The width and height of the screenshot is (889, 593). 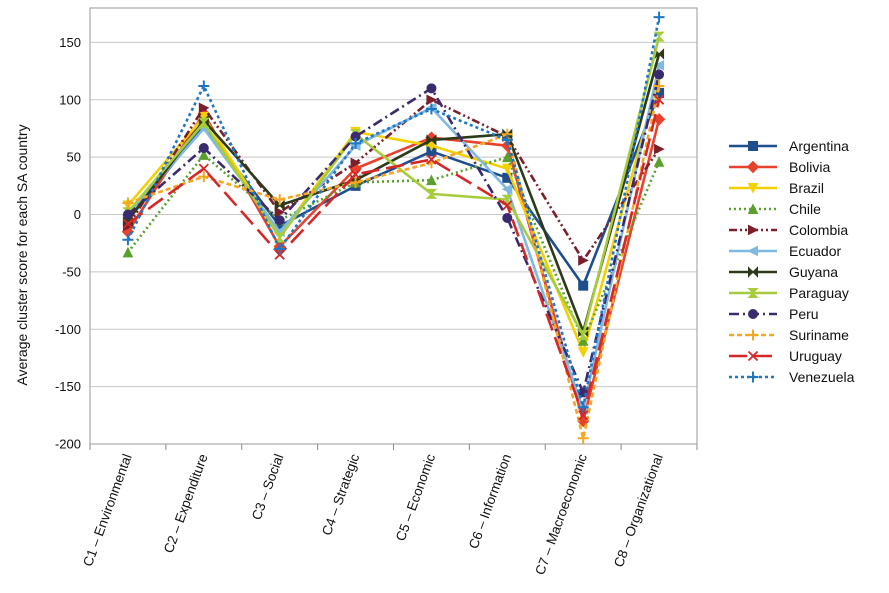 I want to click on x-tick-label: C2 – Expenditure, so click(x=186, y=503).